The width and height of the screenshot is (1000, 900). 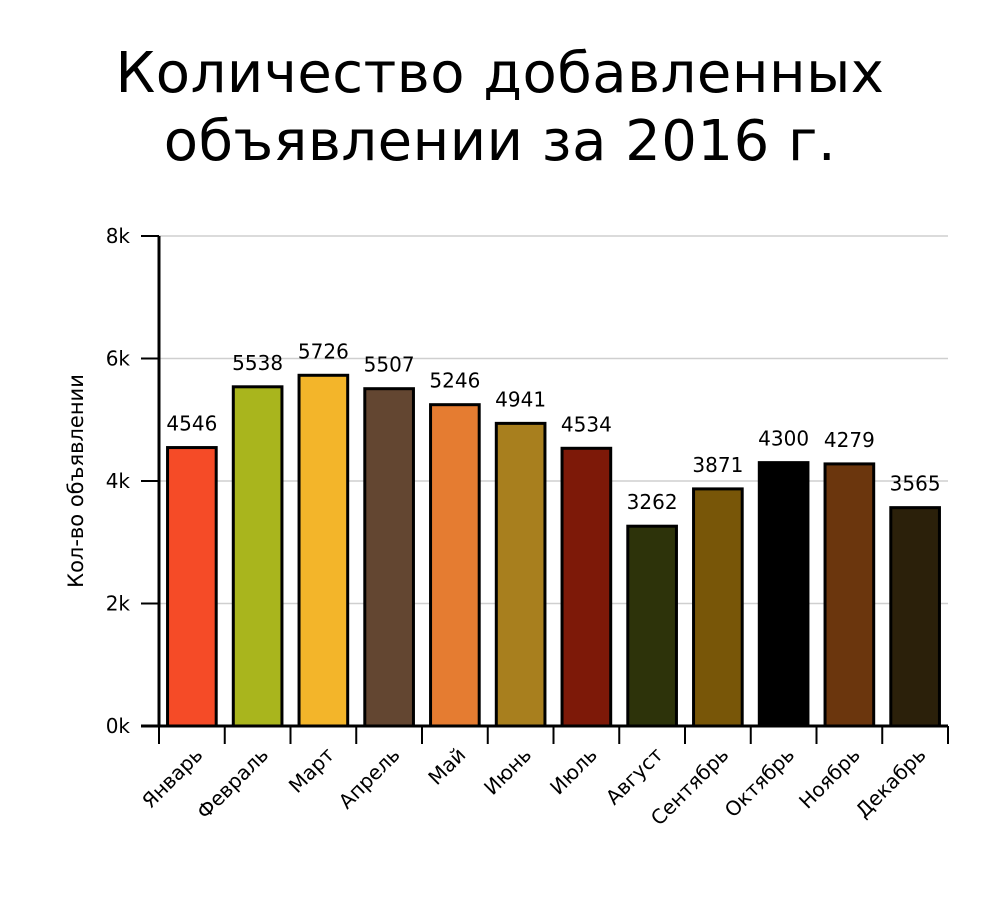 What do you see at coordinates (446, 766) in the screenshot?
I see `x-tick-label: Май` at bounding box center [446, 766].